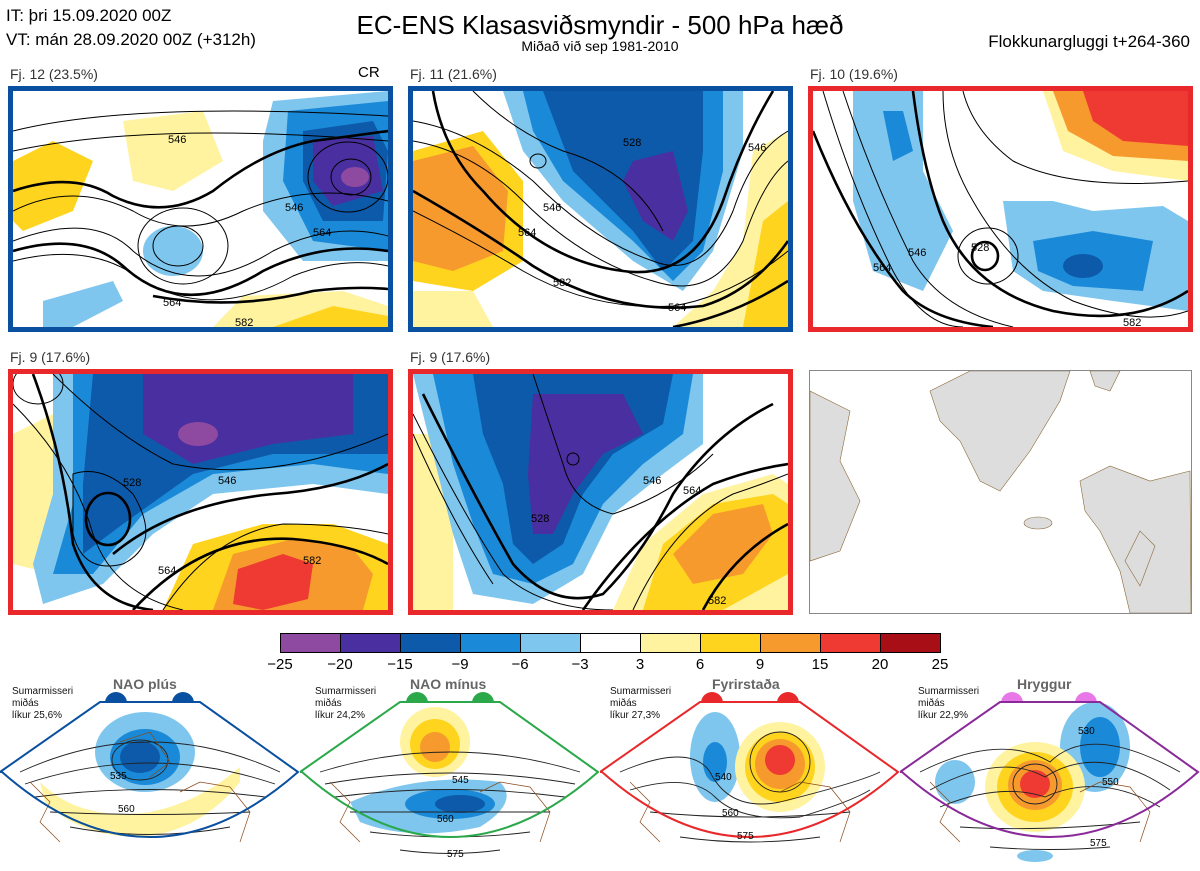 The width and height of the screenshot is (1200, 871). What do you see at coordinates (640, 664) in the screenshot?
I see `colorbar-tick: 3` at bounding box center [640, 664].